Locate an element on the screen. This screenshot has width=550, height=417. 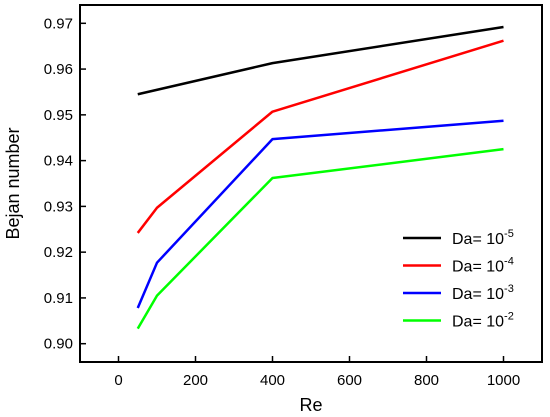
legend-label: Da= 10-2 is located at coordinates (483, 321).